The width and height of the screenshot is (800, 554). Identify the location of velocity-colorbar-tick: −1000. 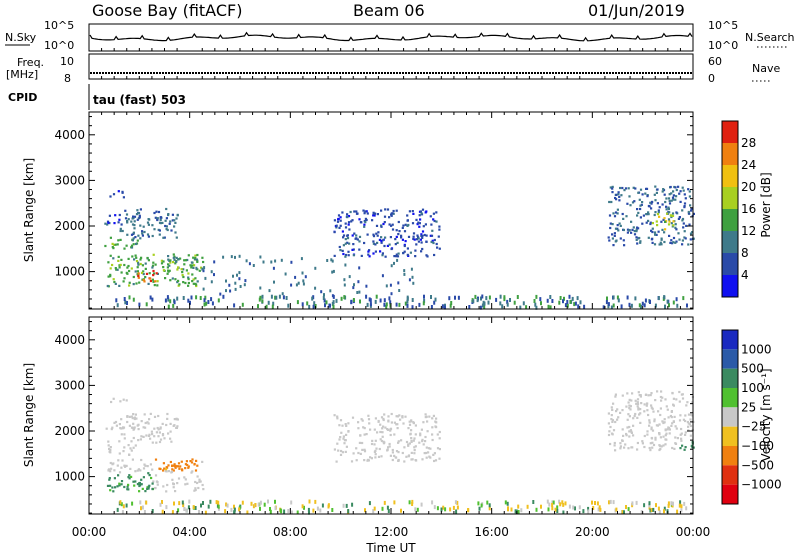
(761, 485).